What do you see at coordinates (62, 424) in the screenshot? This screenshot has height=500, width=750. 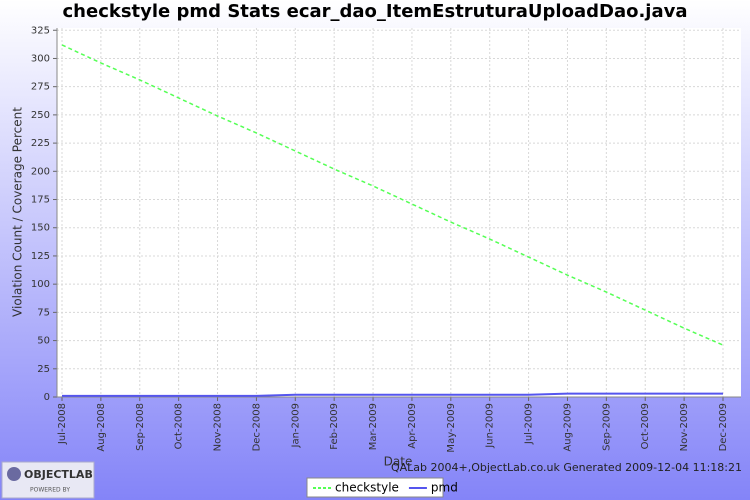 I see `x-tick-label: Jul-2008` at bounding box center [62, 424].